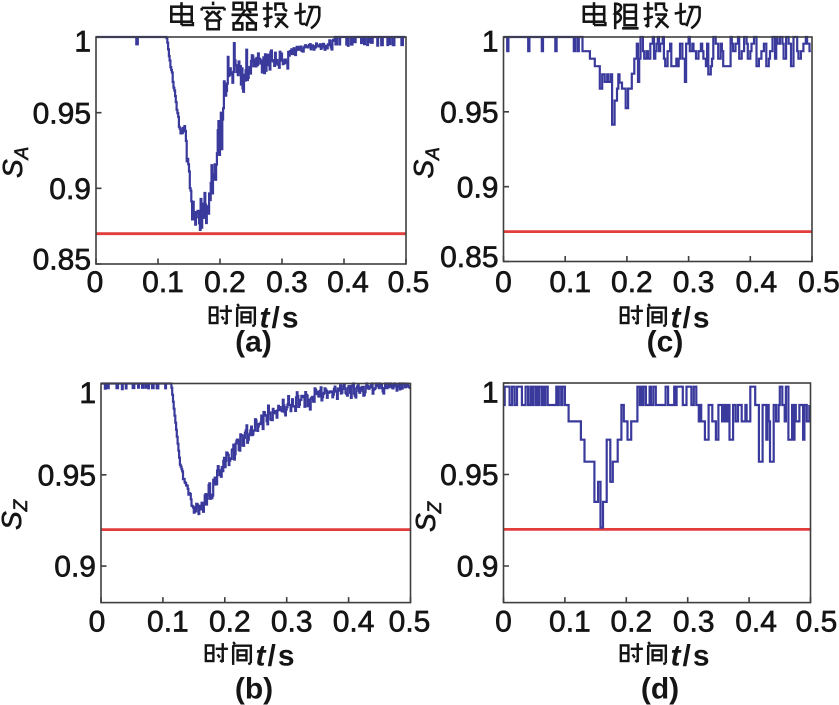  I want to click on svg-text: (a), so click(253, 342).